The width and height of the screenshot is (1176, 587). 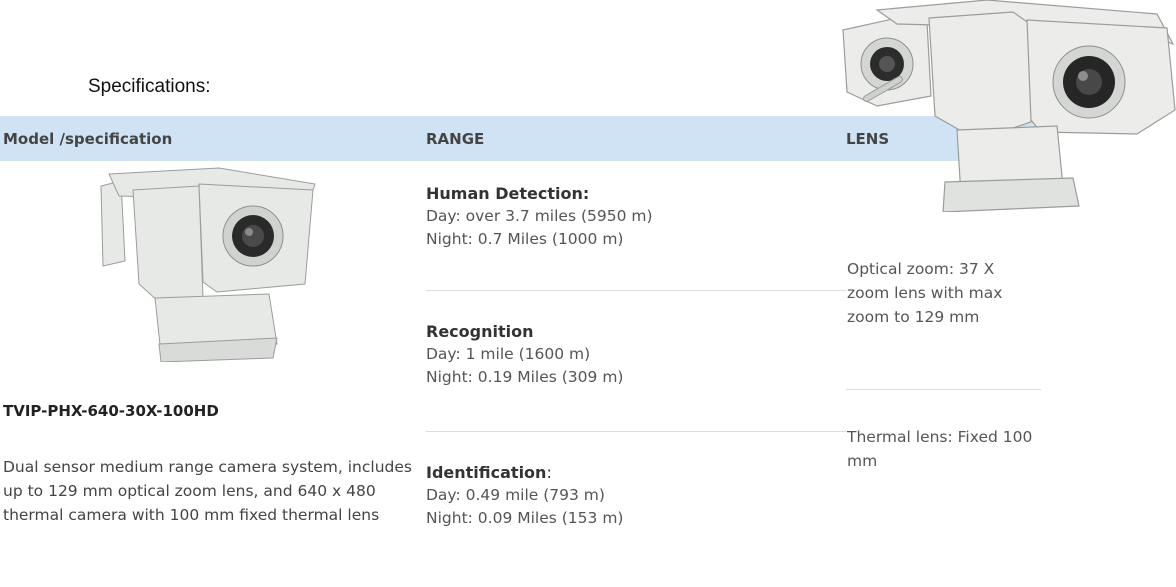 I want to click on table-header: Model /specification RANGE LENS, so click(x=523, y=138).